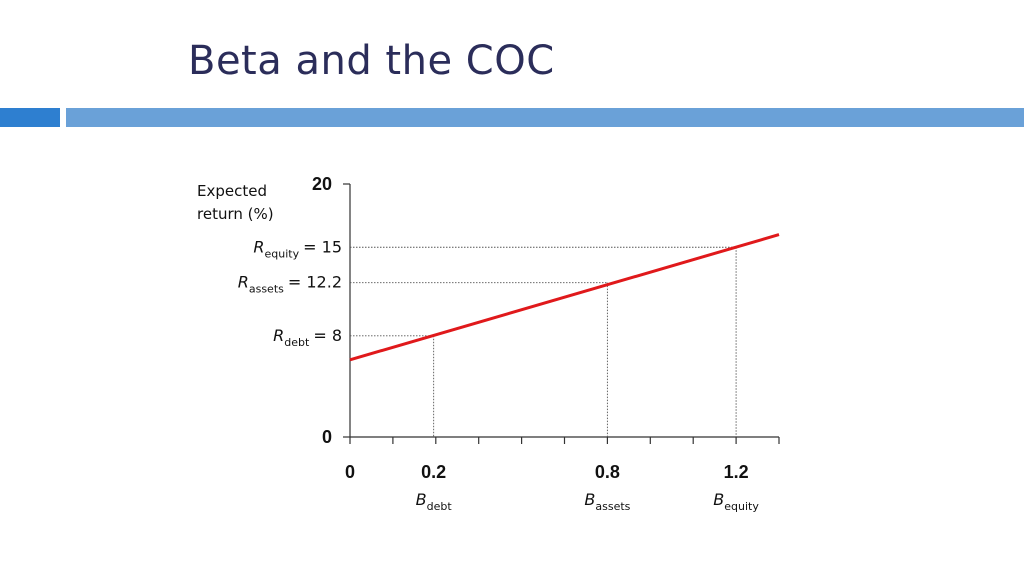 This screenshot has height=576, width=1024. What do you see at coordinates (315, 282) in the screenshot?
I see `rate-value: = 12.2` at bounding box center [315, 282].